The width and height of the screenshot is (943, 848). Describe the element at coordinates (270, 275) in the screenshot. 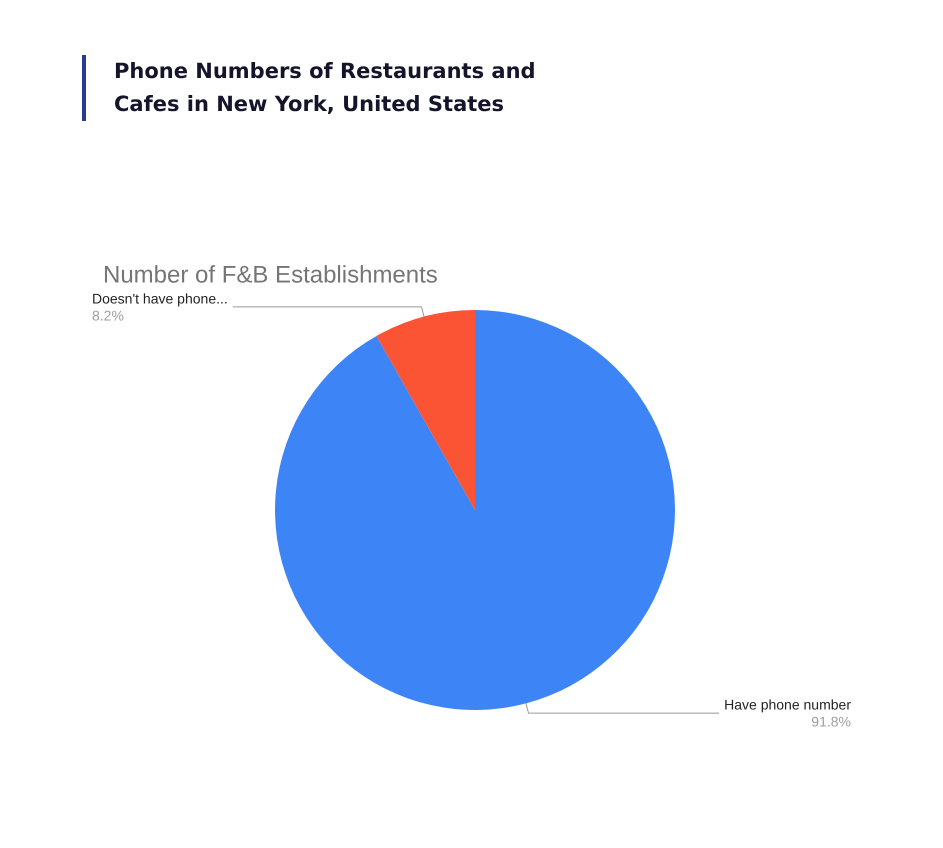

I see `chart-subtitle: Number of F&B Establishments` at that location.